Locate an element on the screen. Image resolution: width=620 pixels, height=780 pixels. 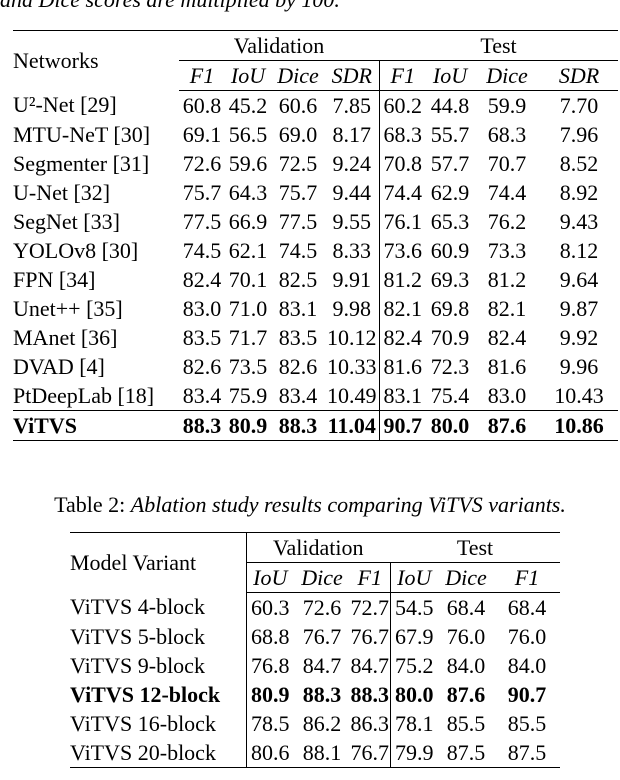
metric-value: 9.87 is located at coordinates (579, 308).